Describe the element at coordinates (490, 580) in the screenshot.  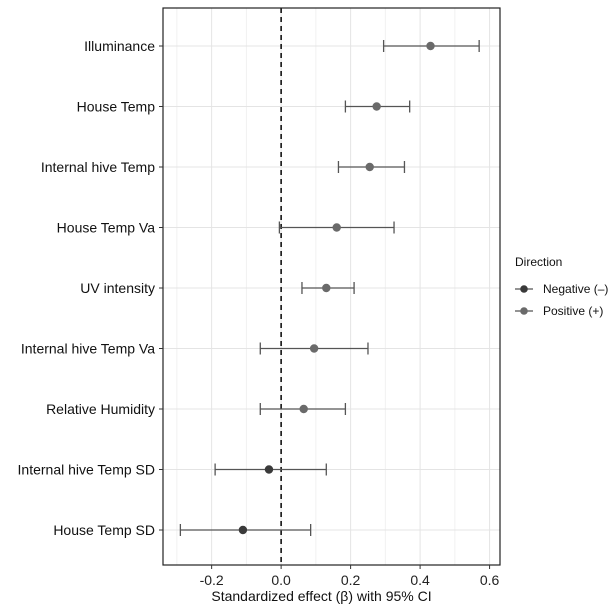
I see `x-tick-label: 0.6` at that location.